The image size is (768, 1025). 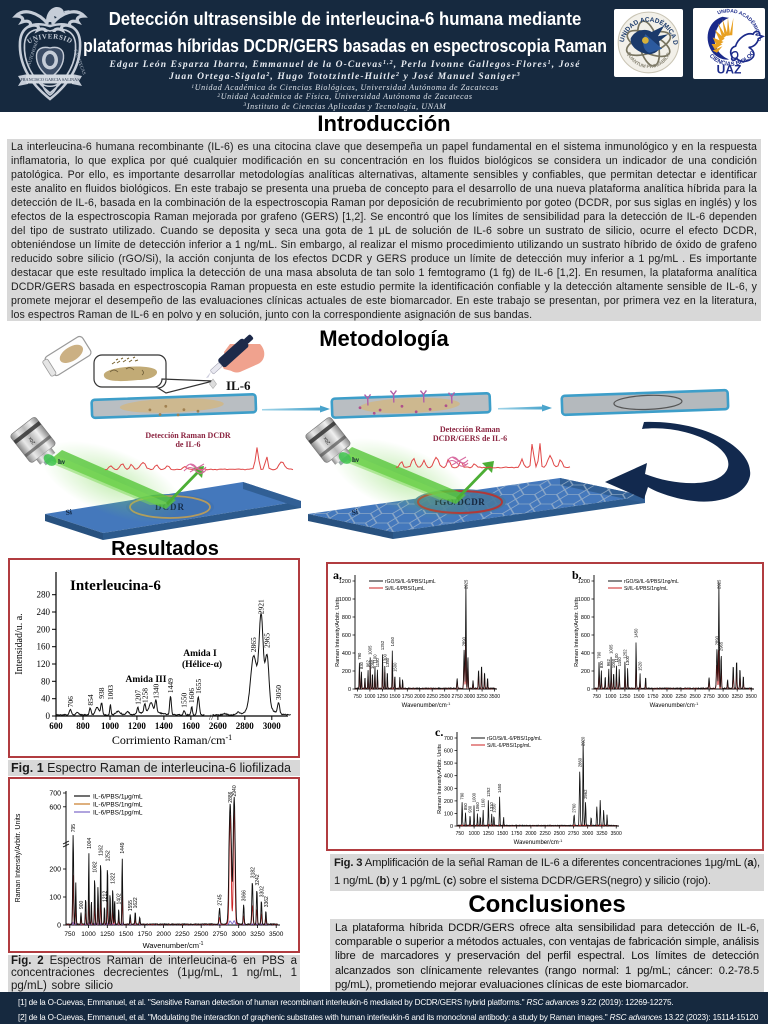 I want to click on svg-text: Corrimiento Raman/cm-1, so click(x=172, y=740).